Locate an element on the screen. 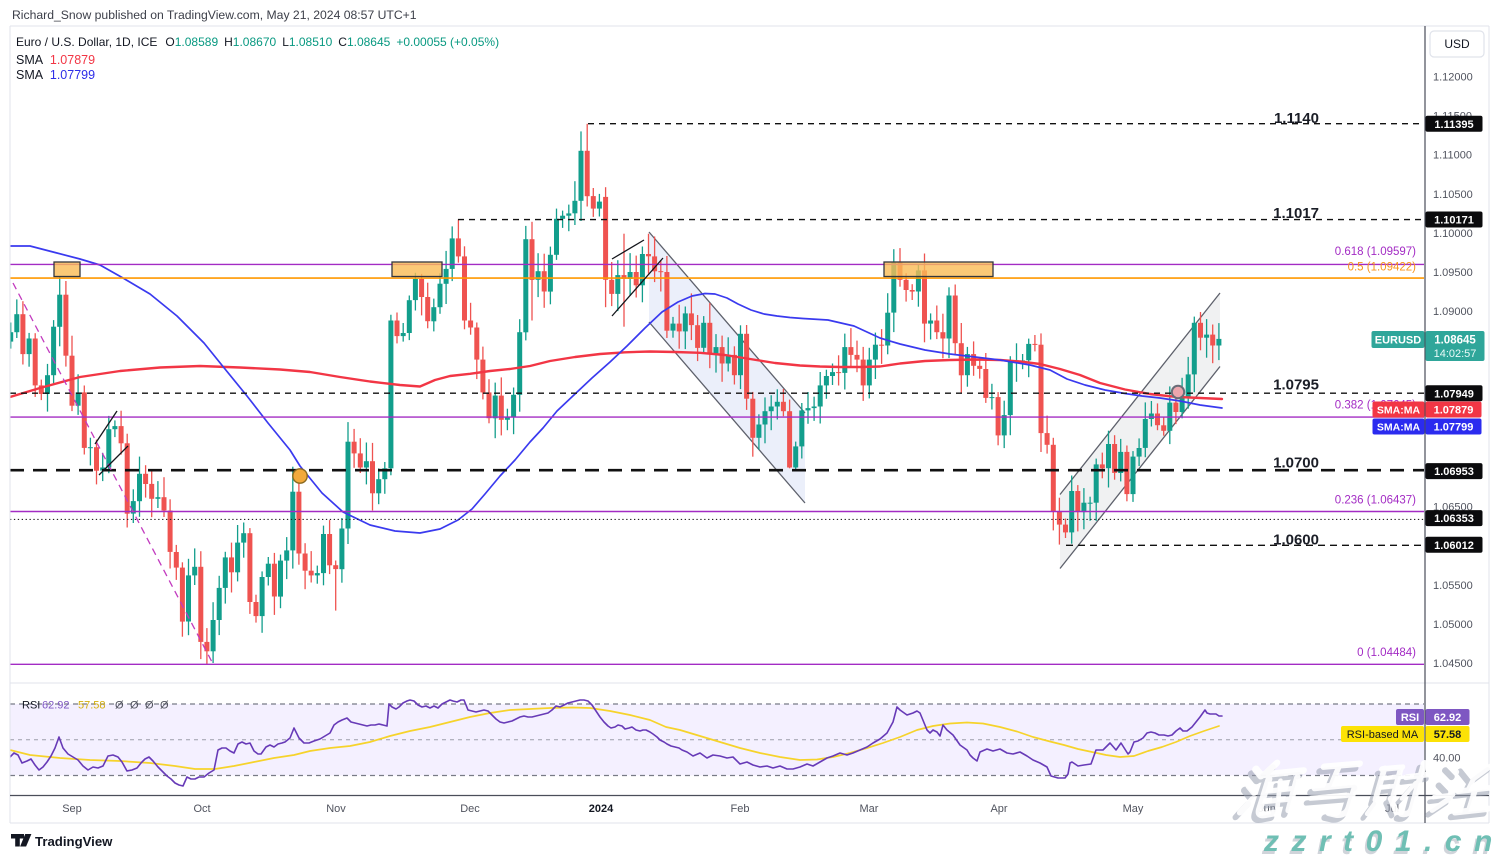 The height and width of the screenshot is (857, 1499). svg-text: Apr is located at coordinates (998, 809).